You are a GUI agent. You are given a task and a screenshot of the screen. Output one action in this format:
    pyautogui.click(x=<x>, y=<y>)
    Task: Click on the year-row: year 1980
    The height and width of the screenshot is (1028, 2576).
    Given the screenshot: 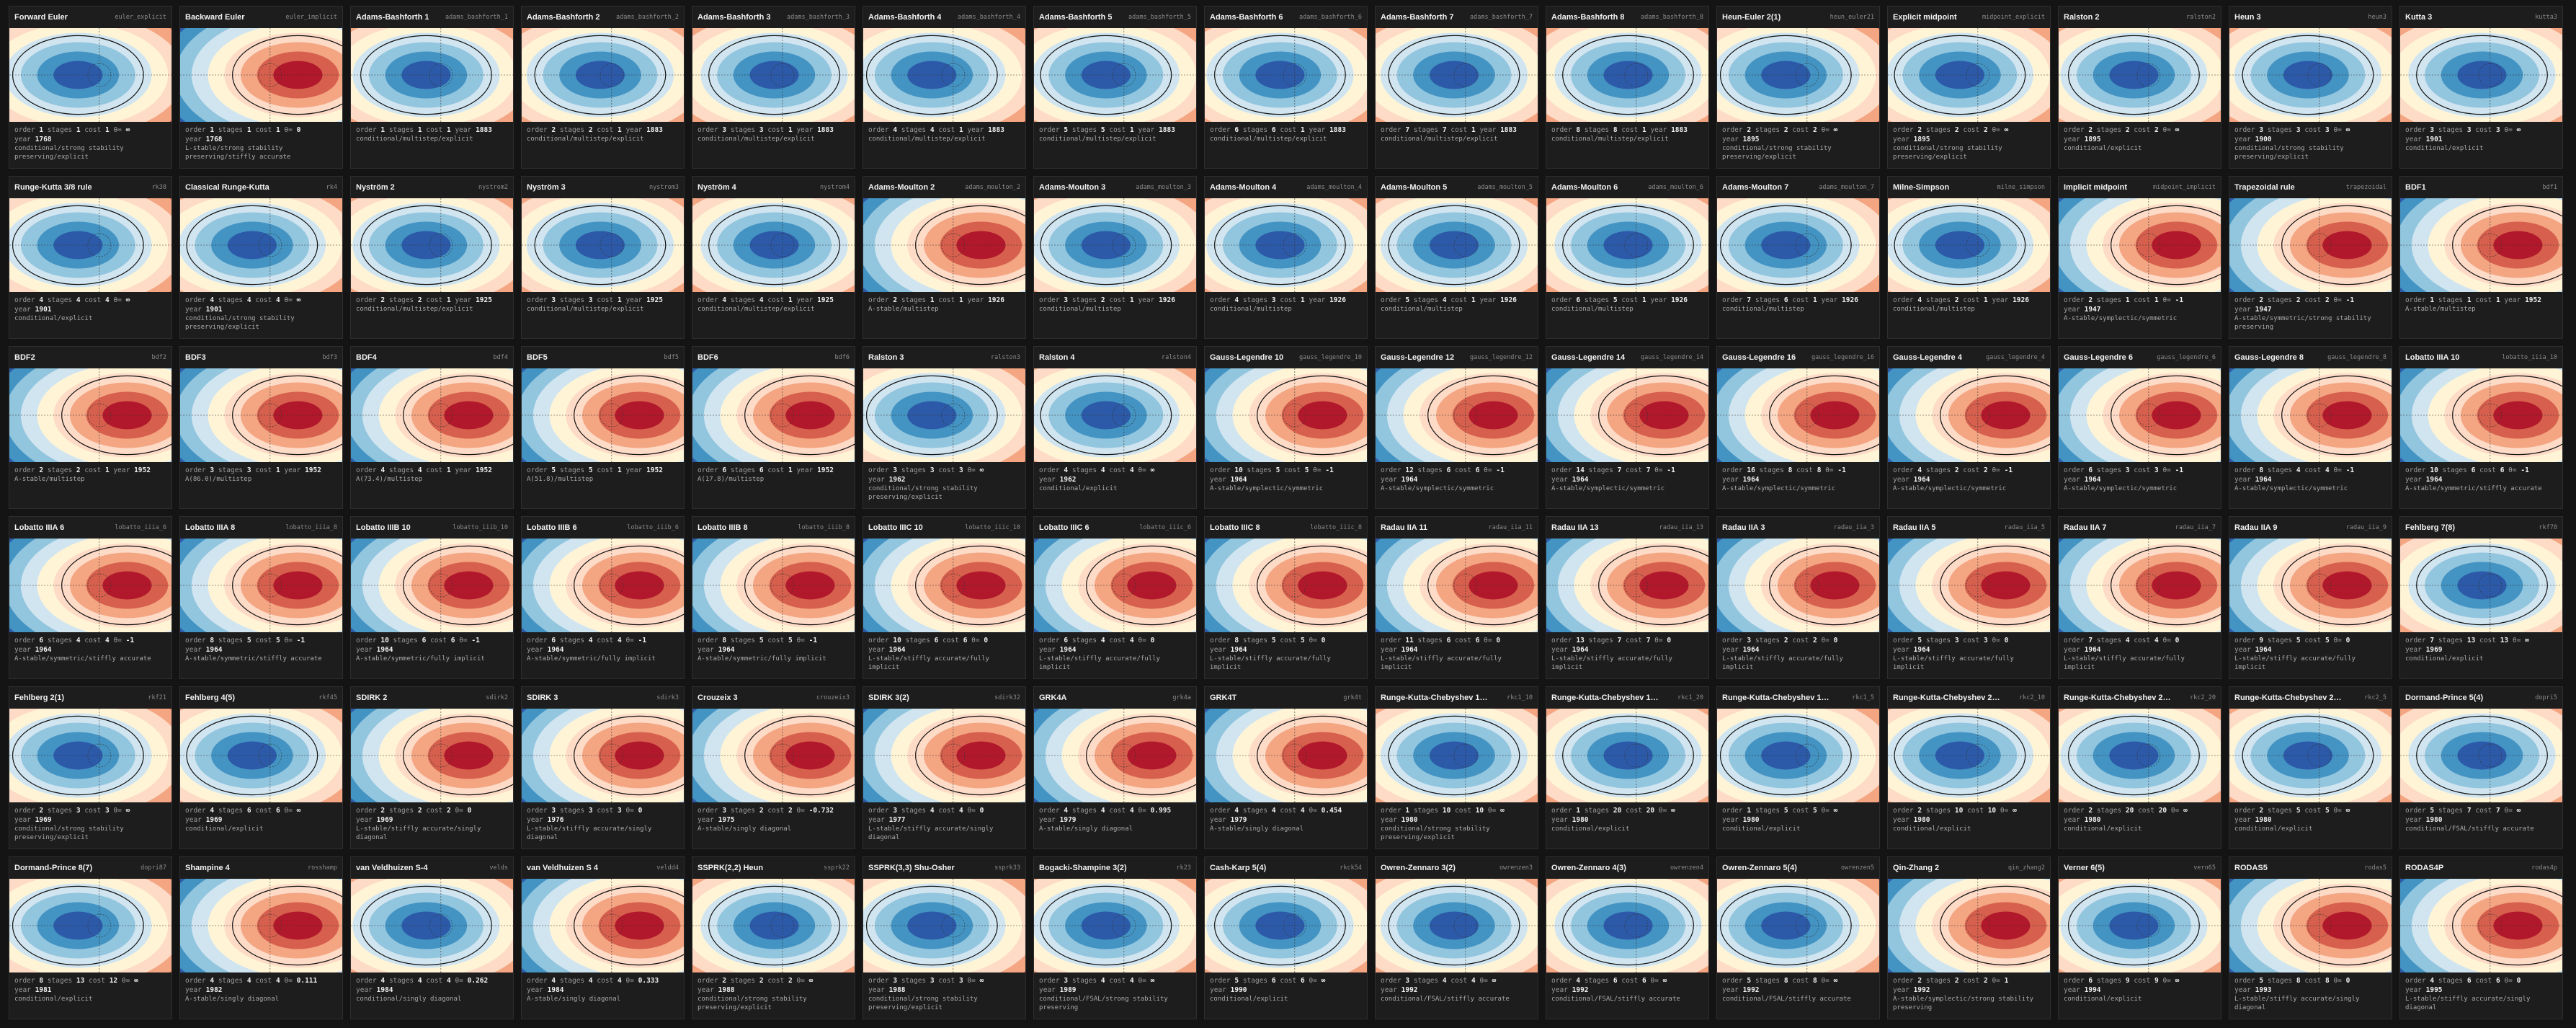 What is the action you would take?
    pyautogui.click(x=2481, y=820)
    